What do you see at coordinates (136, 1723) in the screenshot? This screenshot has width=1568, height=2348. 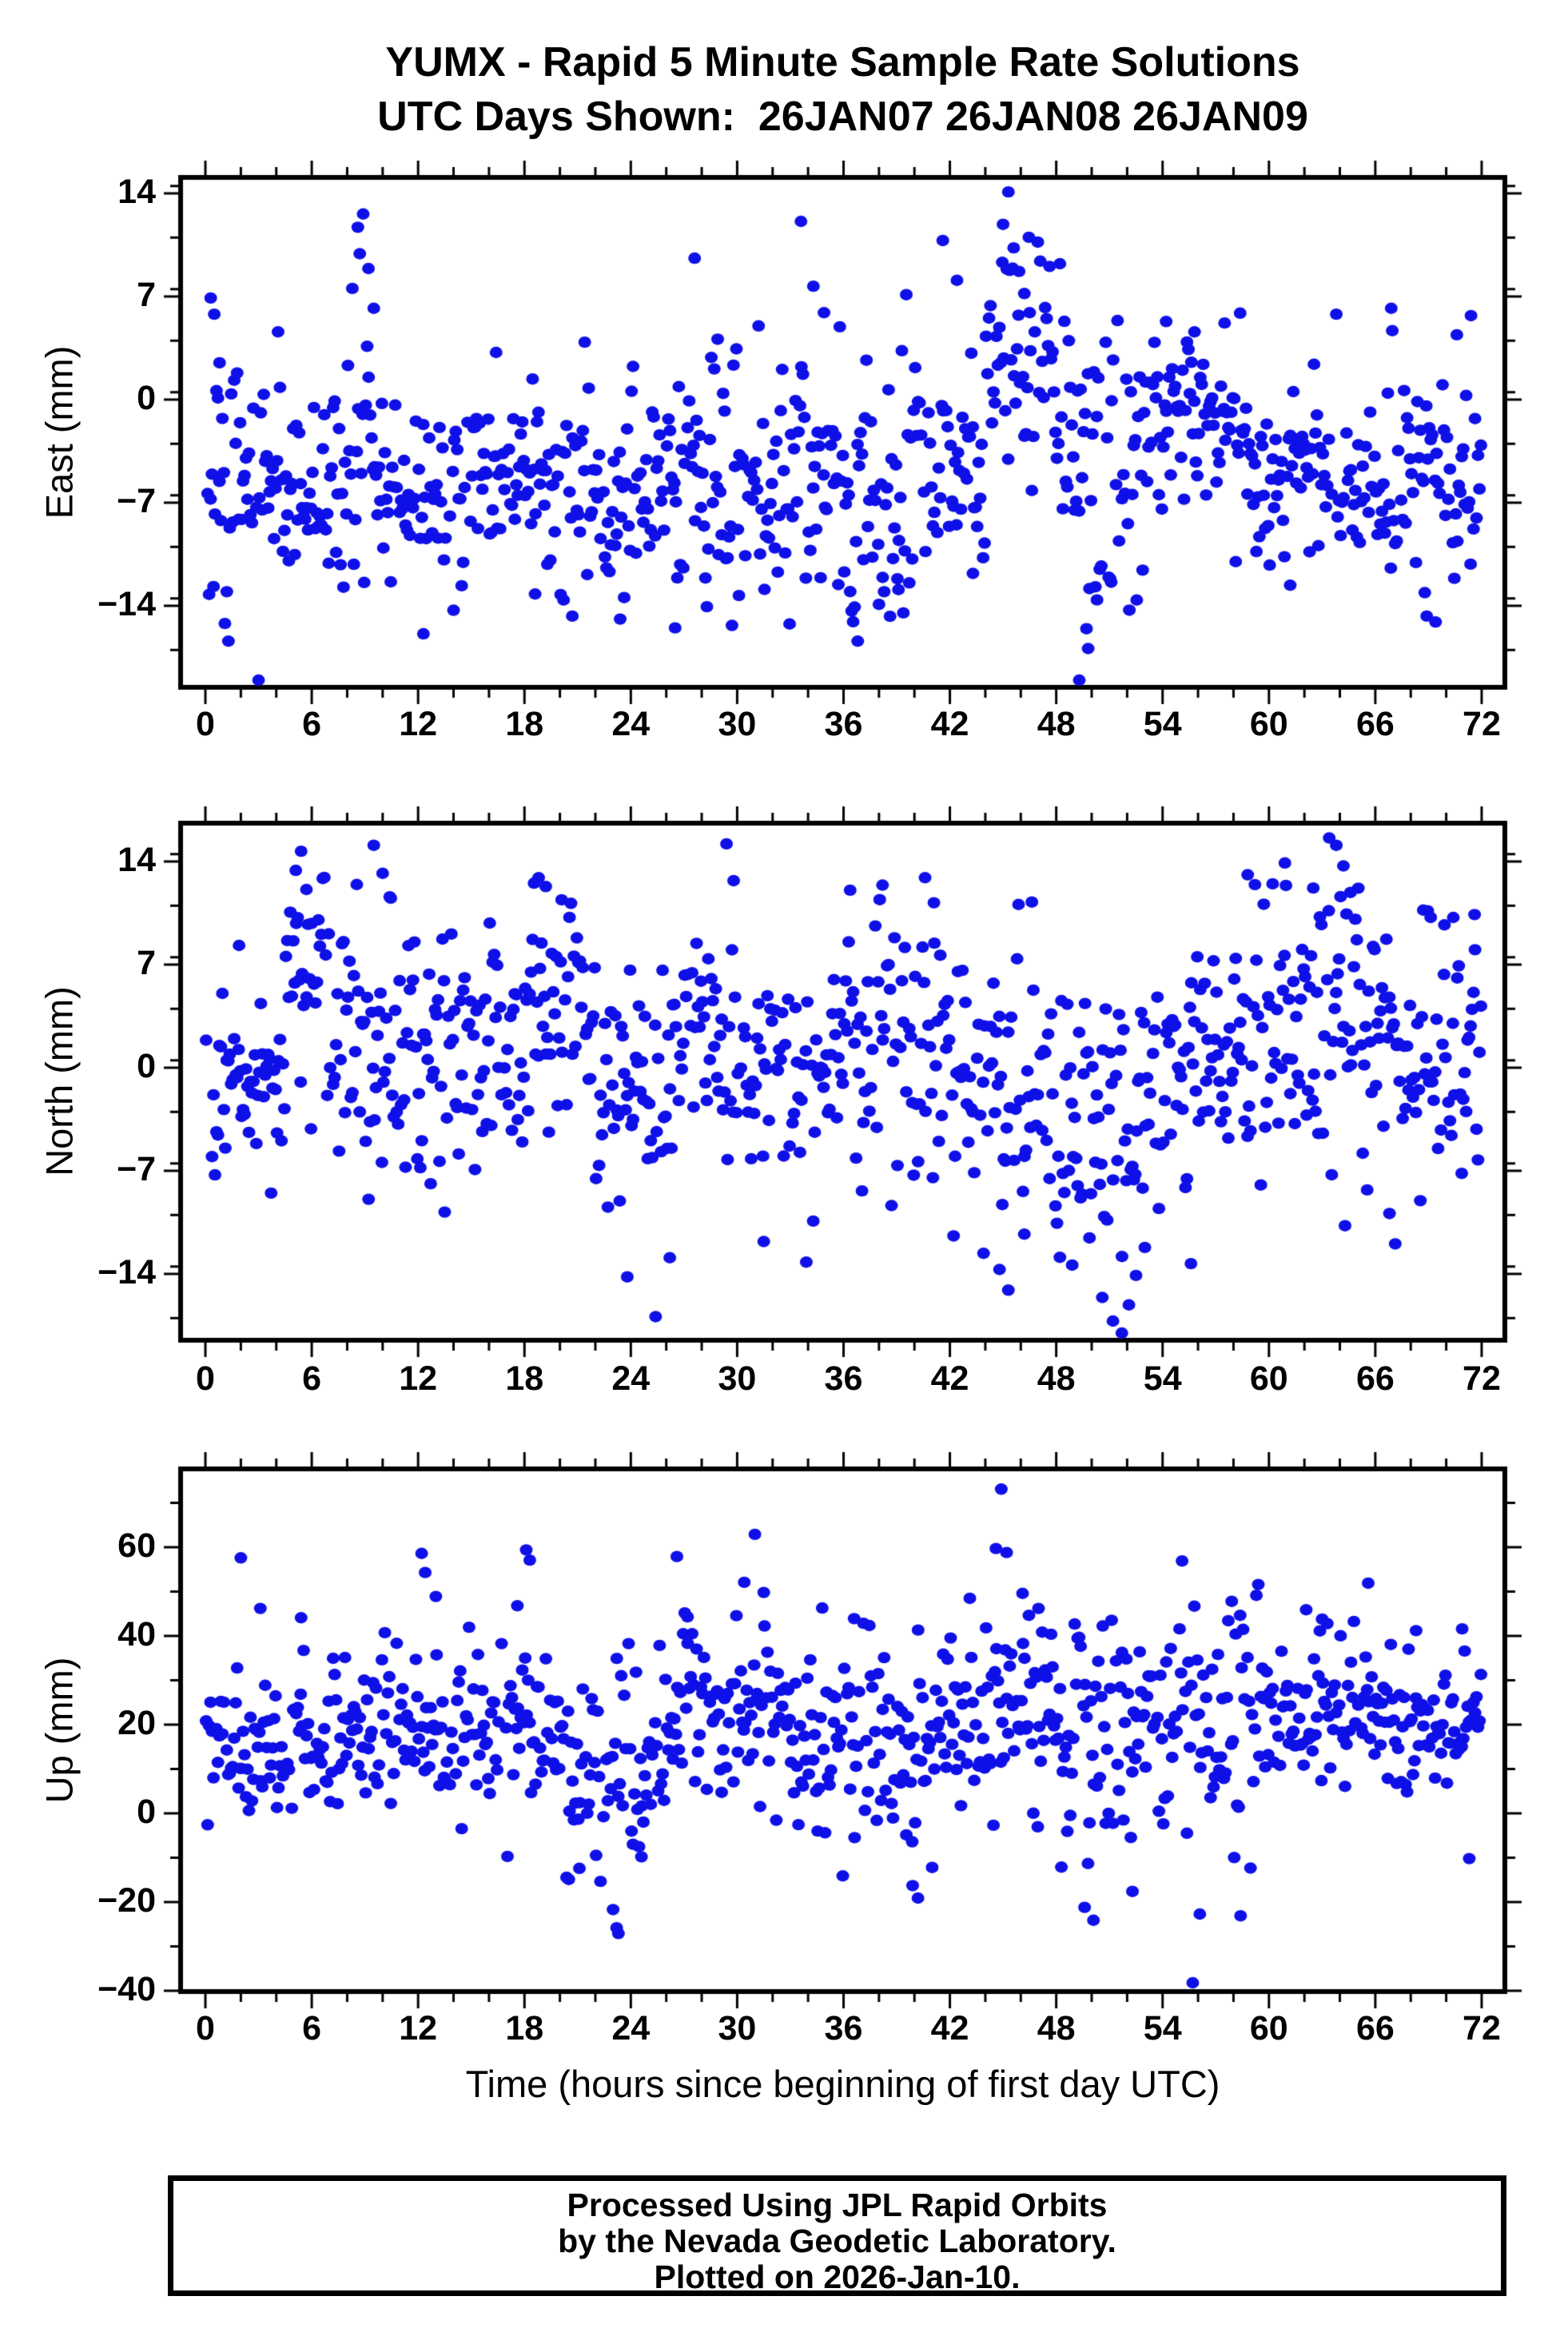 I see `y-tick-label-up-20: 20` at bounding box center [136, 1723].